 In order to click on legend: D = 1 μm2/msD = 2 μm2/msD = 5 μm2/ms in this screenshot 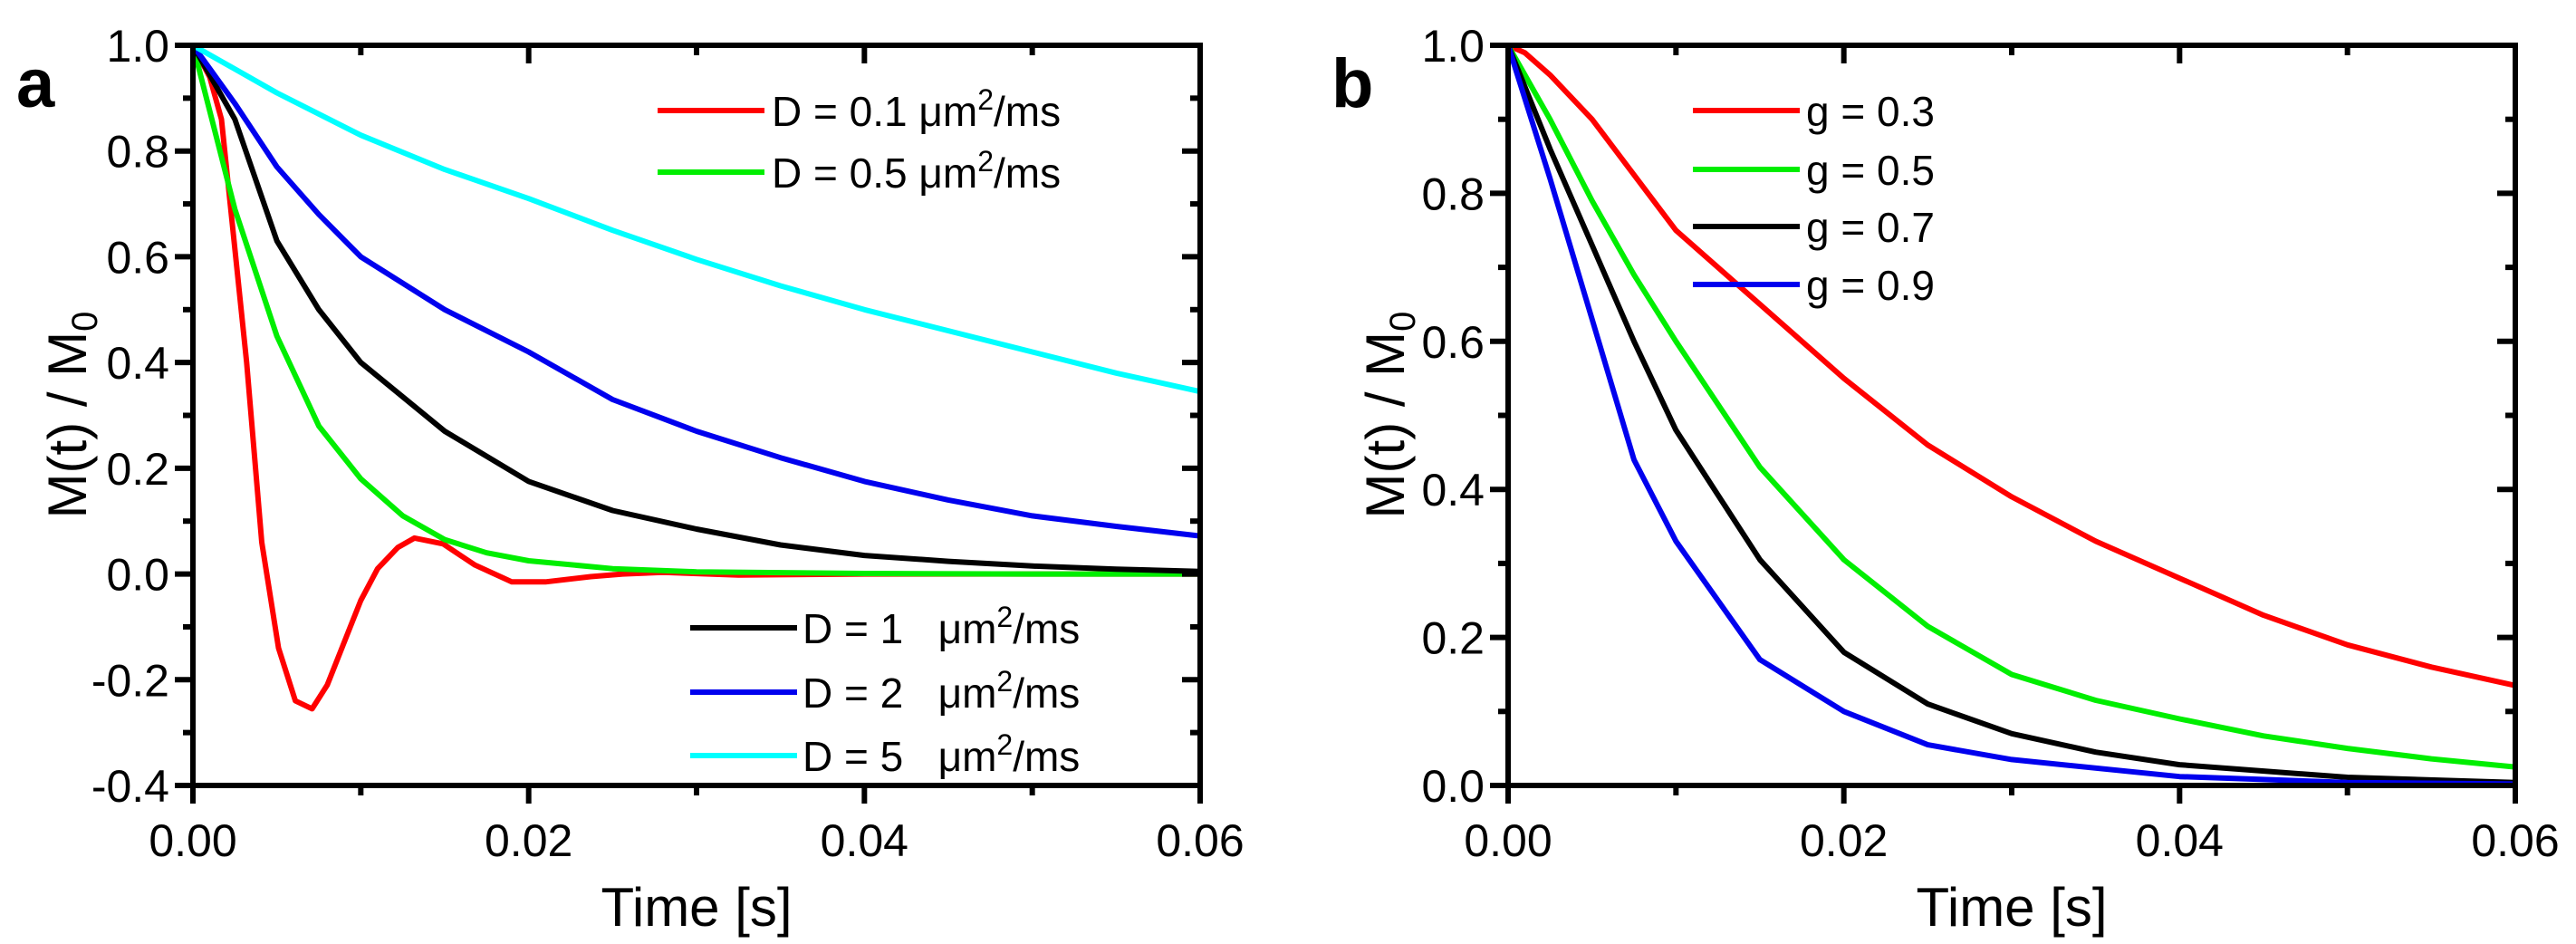, I will do `click(885, 691)`.